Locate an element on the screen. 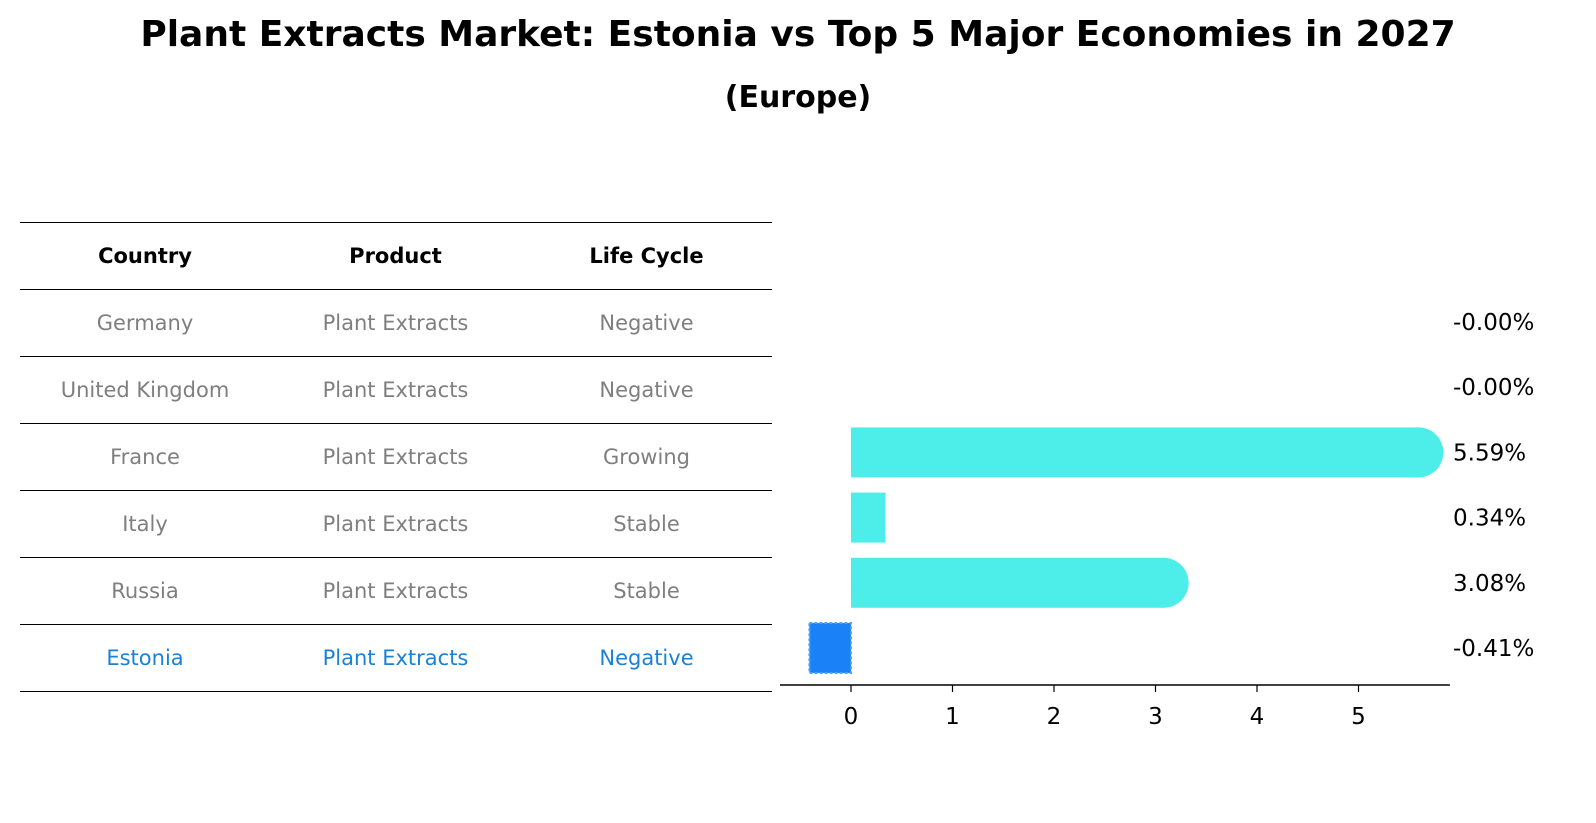 The width and height of the screenshot is (1596, 823). table-row: United Kingdom Plant Extracts Negative is located at coordinates (396, 390).